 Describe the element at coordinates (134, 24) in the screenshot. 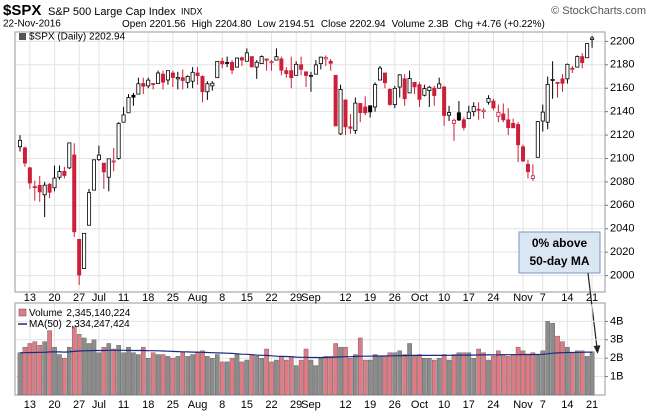

I see `quote-label: Open` at that location.